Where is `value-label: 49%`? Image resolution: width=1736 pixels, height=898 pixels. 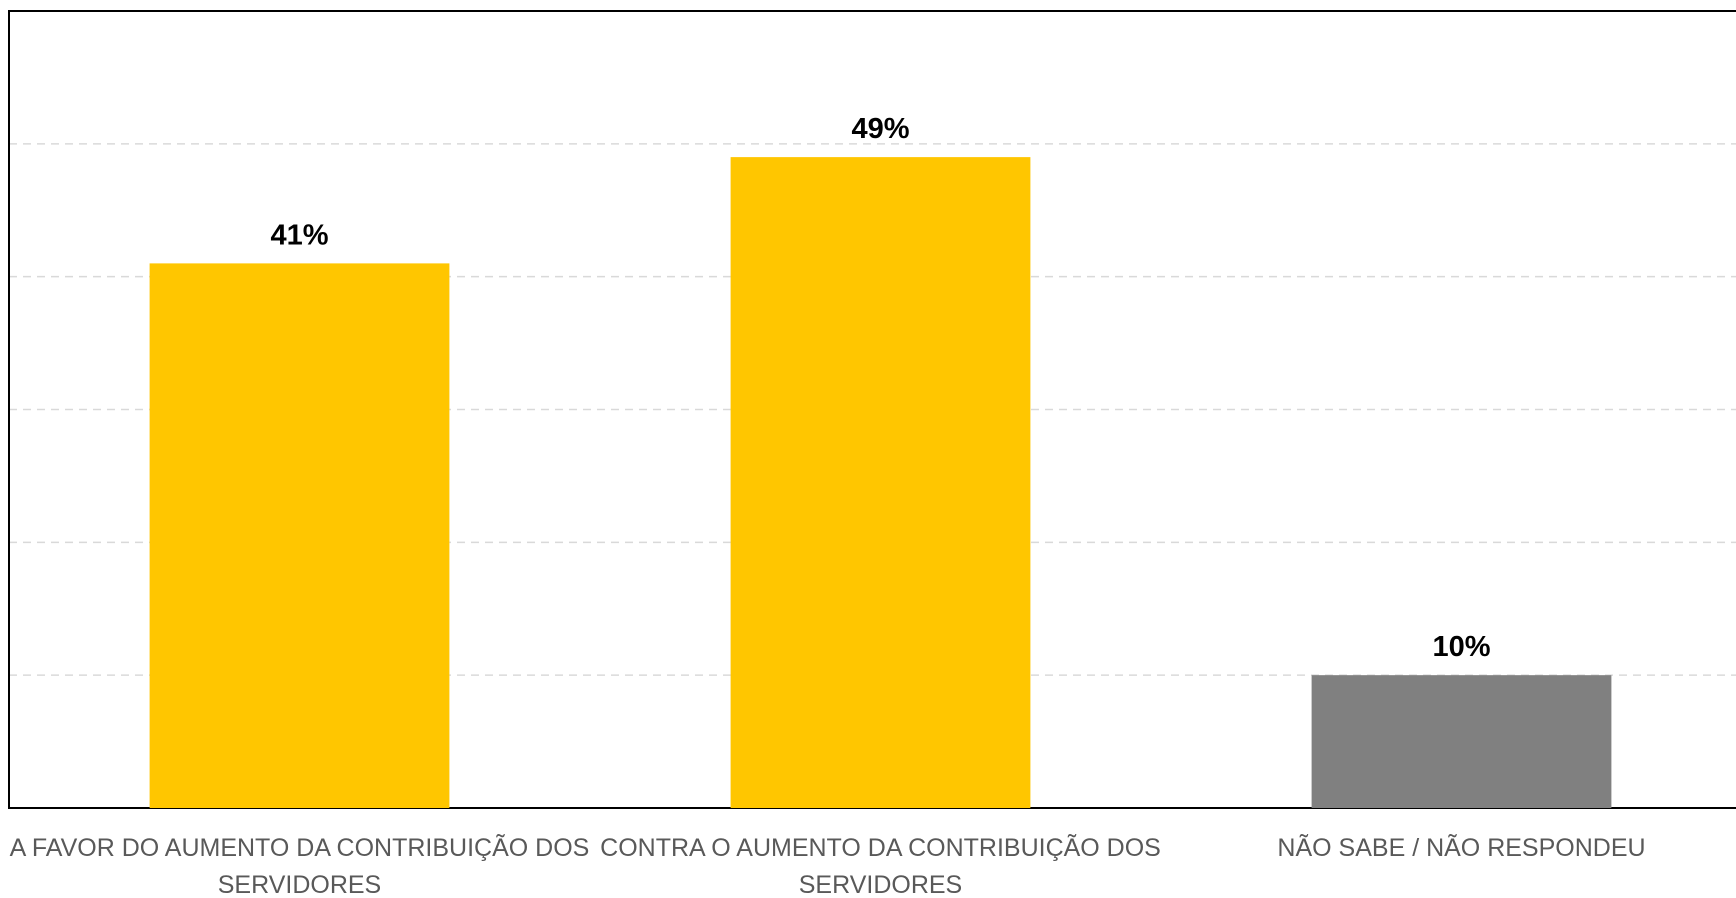
value-label: 49% is located at coordinates (880, 129).